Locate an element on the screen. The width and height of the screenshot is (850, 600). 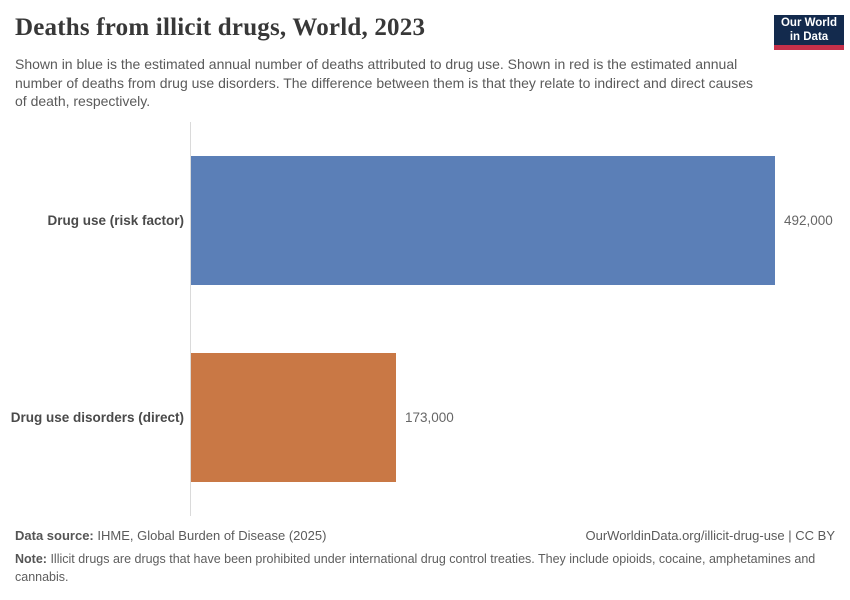
note-label: Note: is located at coordinates (31, 559).